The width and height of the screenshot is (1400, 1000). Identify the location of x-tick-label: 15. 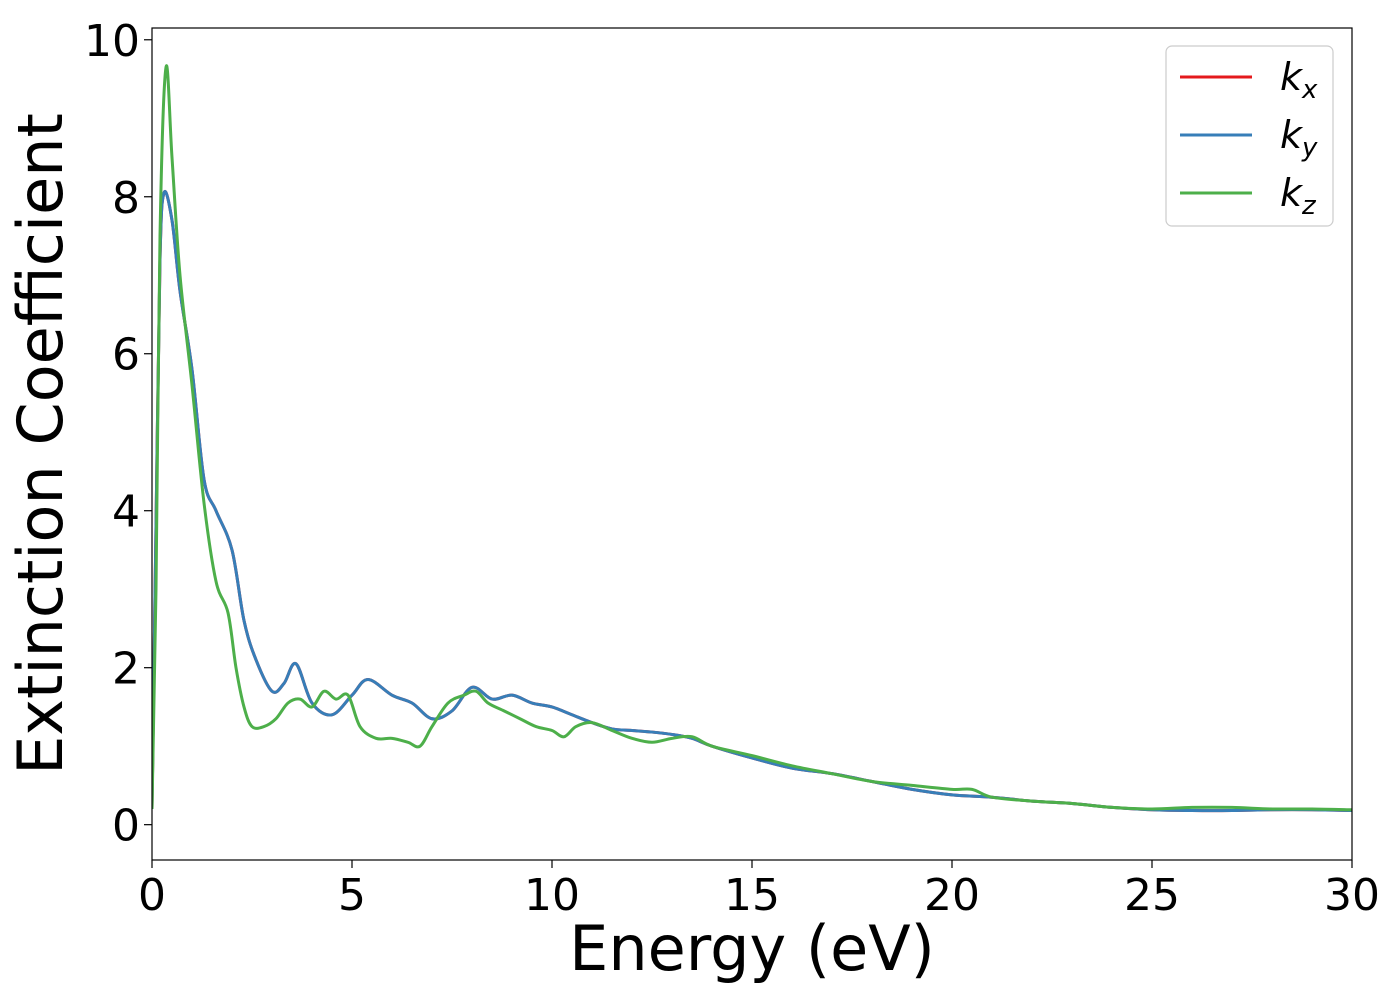
(752, 895).